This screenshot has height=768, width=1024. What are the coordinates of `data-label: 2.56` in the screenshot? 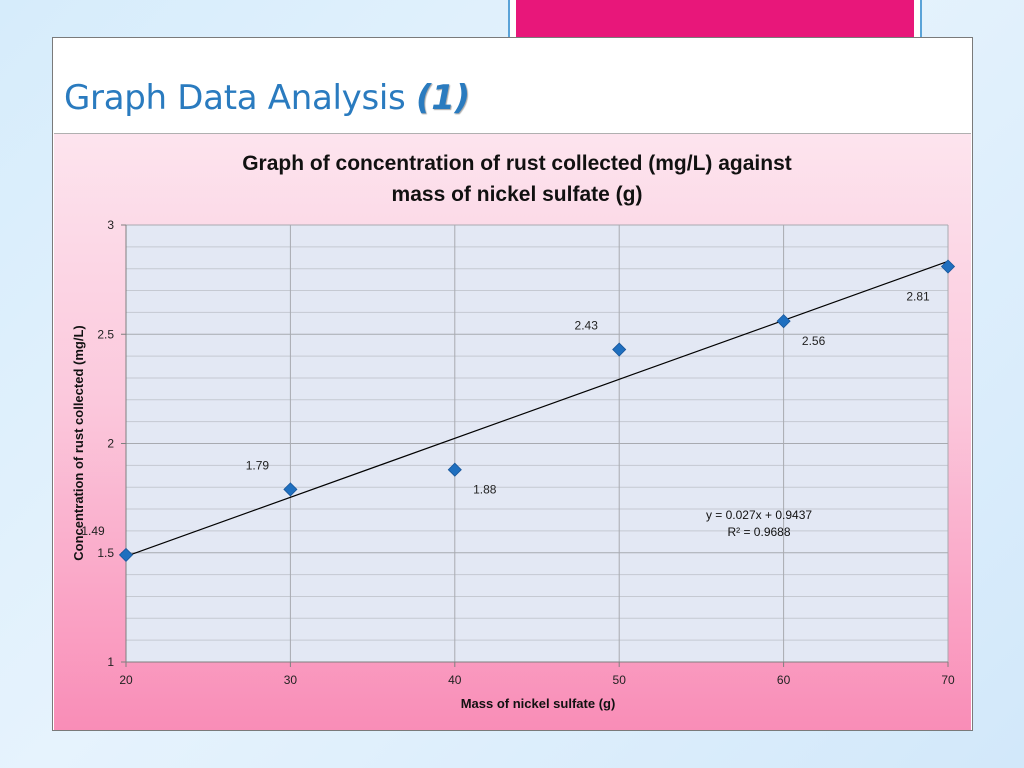 It's located at (814, 341).